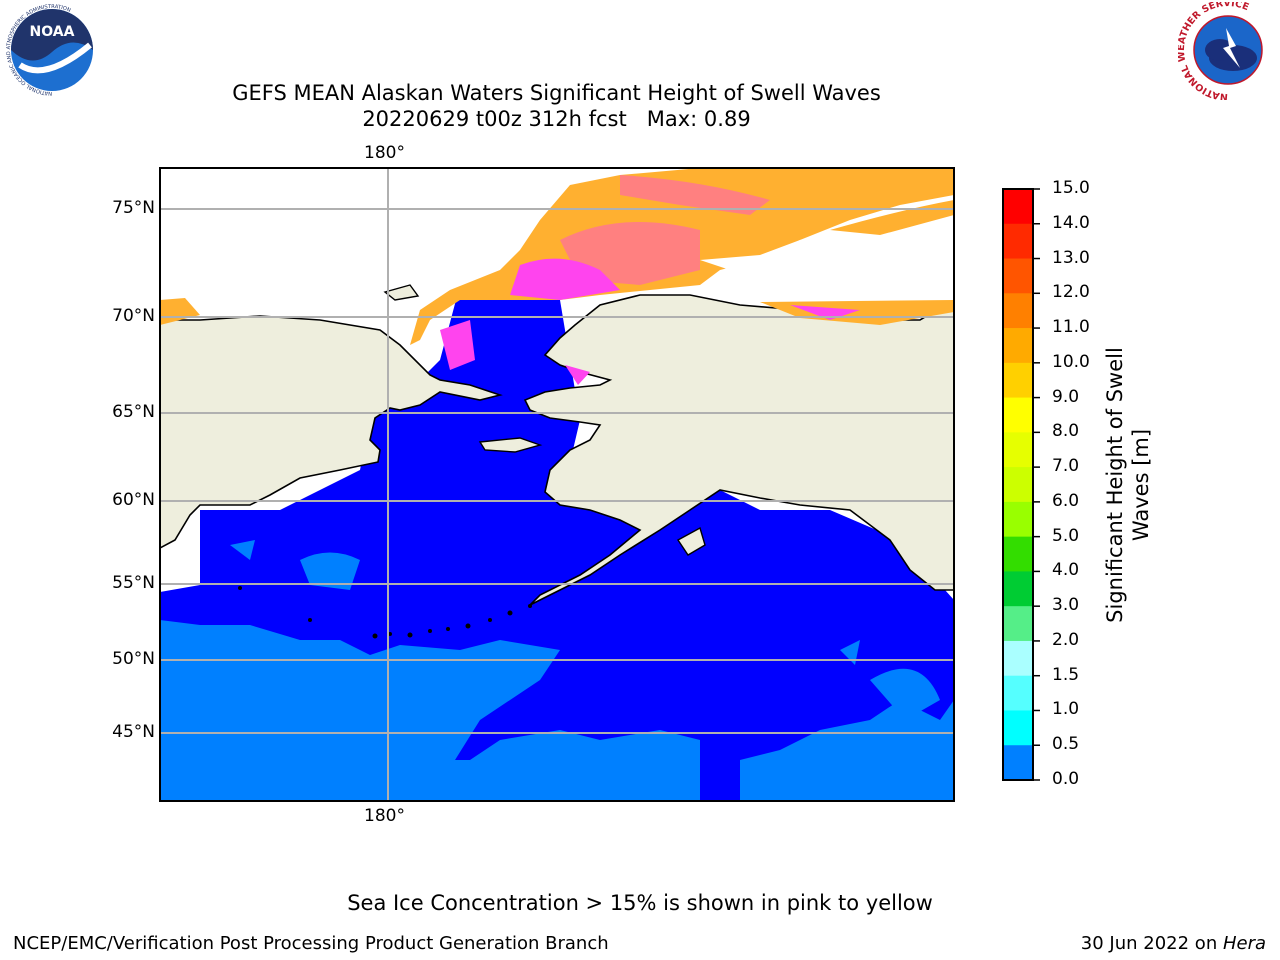 The image size is (1280, 960). What do you see at coordinates (1071, 327) in the screenshot?
I see `colorbar-tick-label: 11.0` at bounding box center [1071, 327].